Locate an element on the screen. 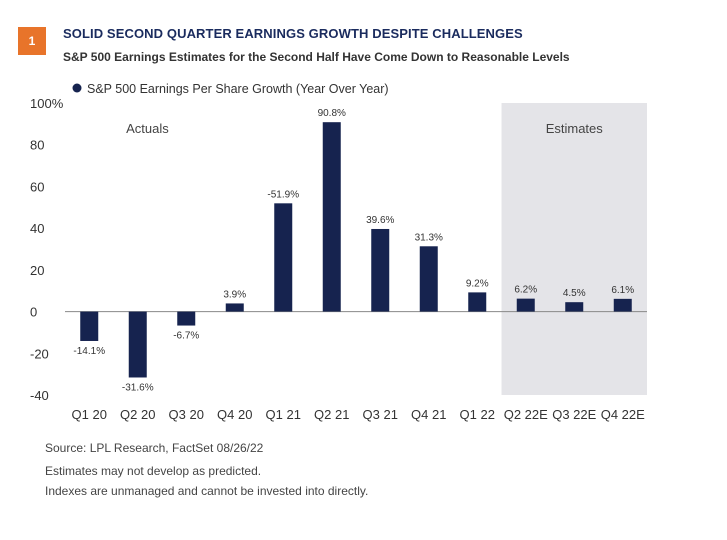 This screenshot has height=540, width=727. x-tick-label: Q2 22E is located at coordinates (526, 414).